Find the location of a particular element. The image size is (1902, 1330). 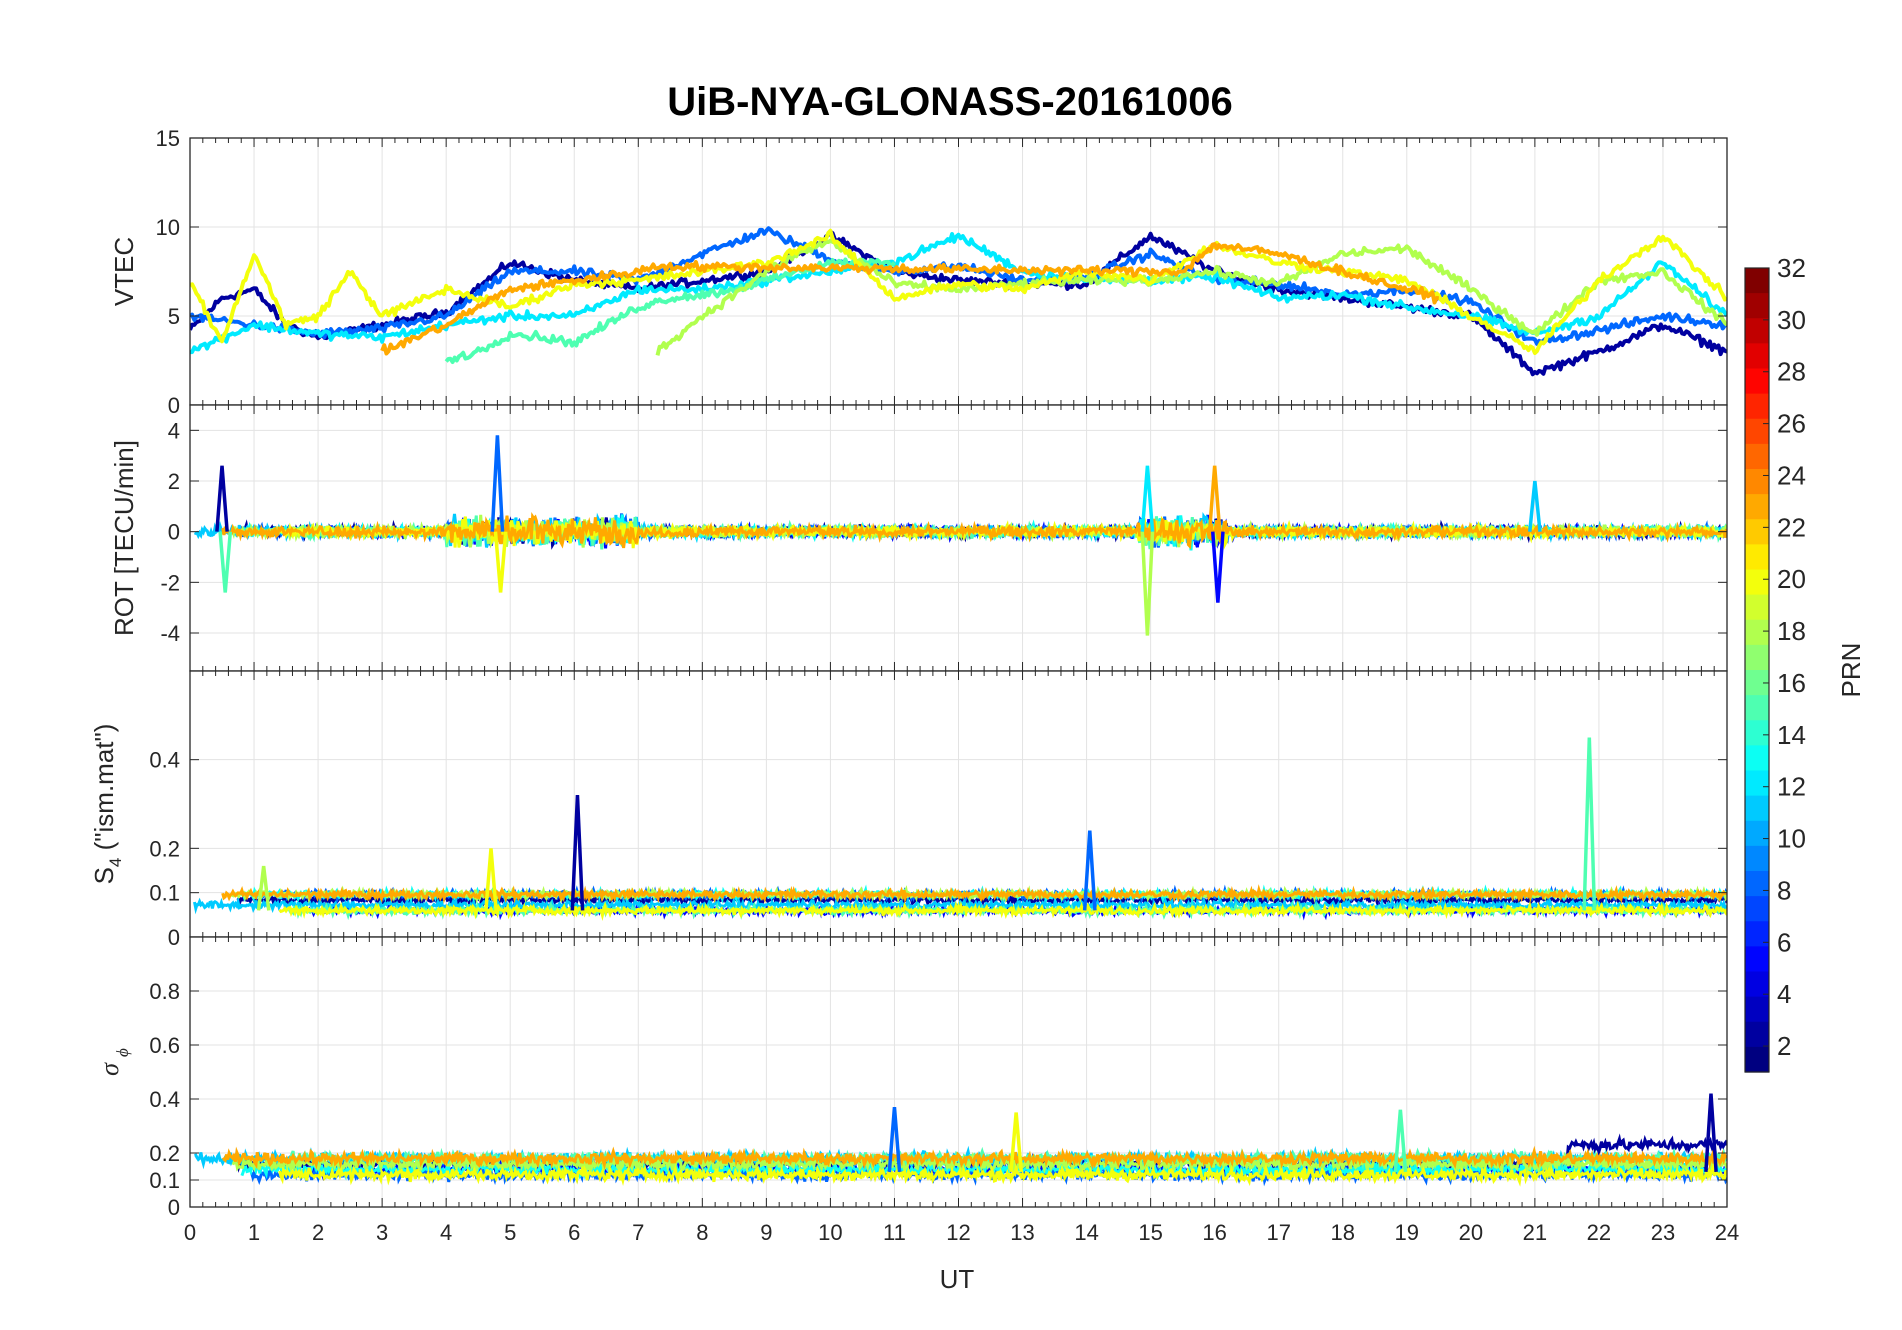

colorbar-tick-label: 6 is located at coordinates (1784, 942).